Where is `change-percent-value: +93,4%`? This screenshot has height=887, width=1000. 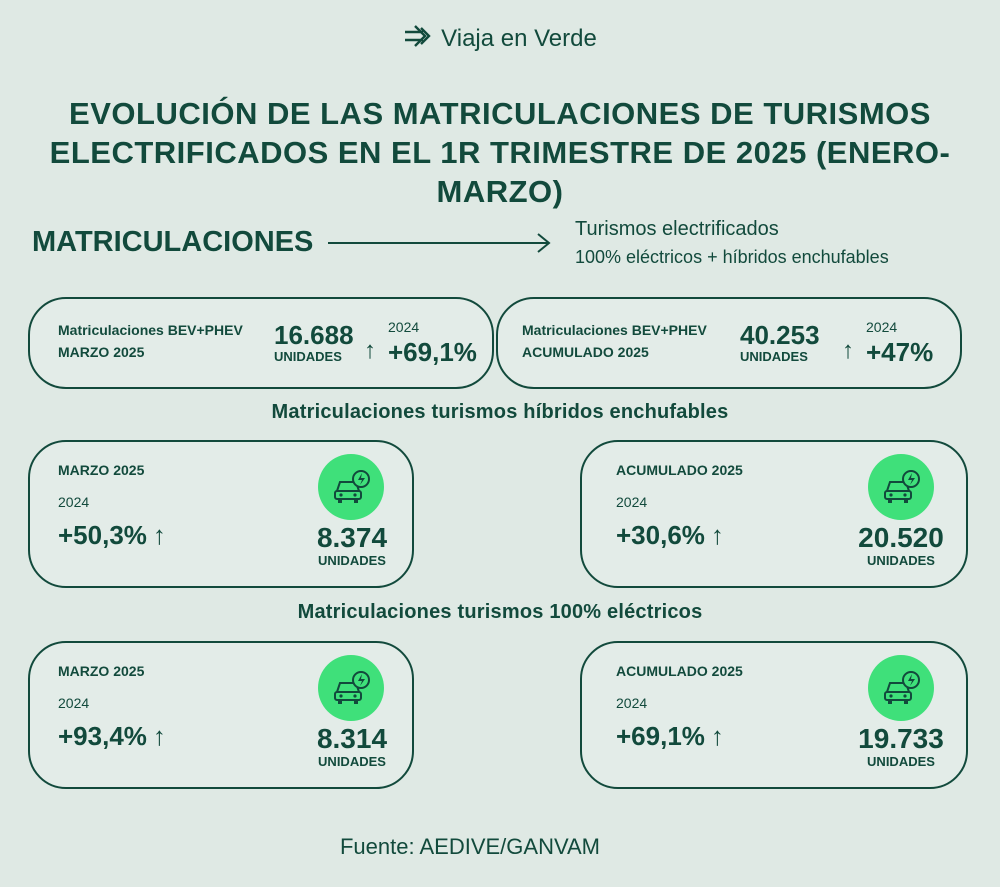
change-percent-value: +93,4% is located at coordinates (102, 736).